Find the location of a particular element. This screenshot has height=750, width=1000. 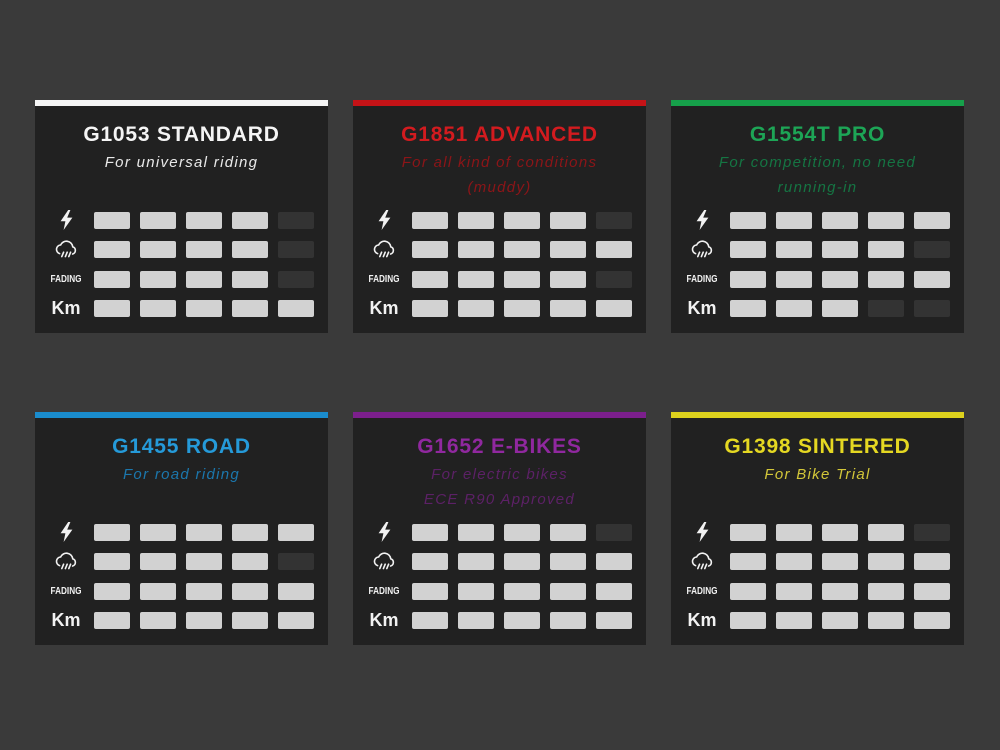

rating-bars-power is located at coordinates (204, 220).